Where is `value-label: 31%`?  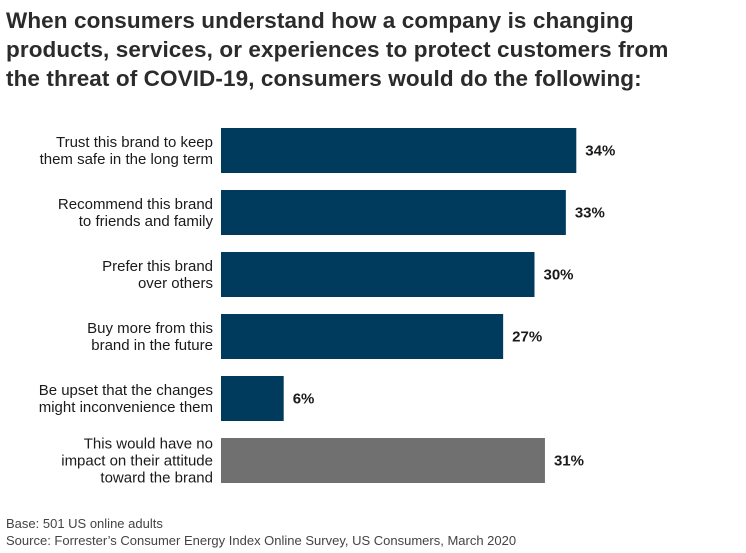 value-label: 31% is located at coordinates (569, 461).